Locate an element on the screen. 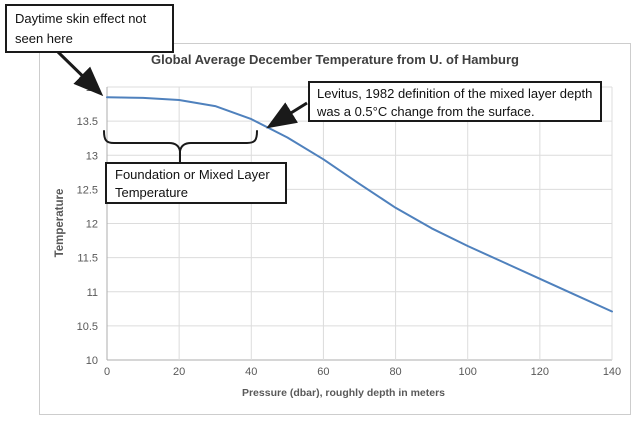 The width and height of the screenshot is (640, 428). y-tick-label: 13 is located at coordinates (92, 156).